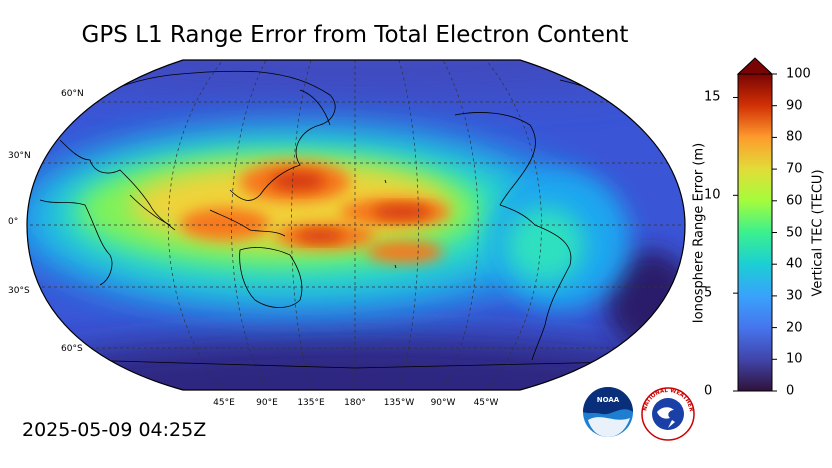 The width and height of the screenshot is (832, 468). I want to click on colorbar, so click(755, 224).